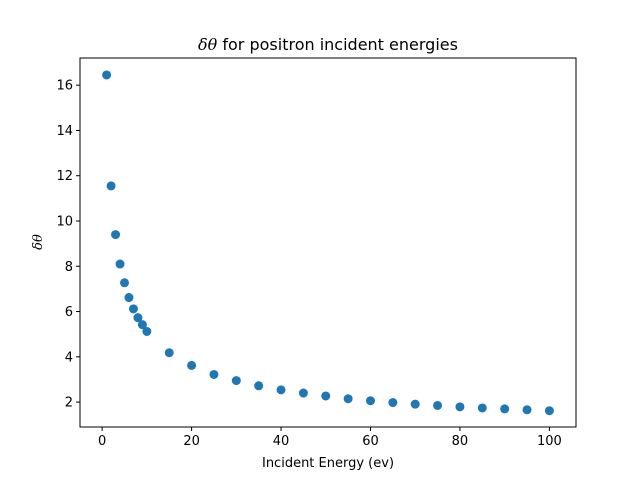 The image size is (640, 480). Describe the element at coordinates (549, 441) in the screenshot. I see `x-tick-label: 100` at that location.